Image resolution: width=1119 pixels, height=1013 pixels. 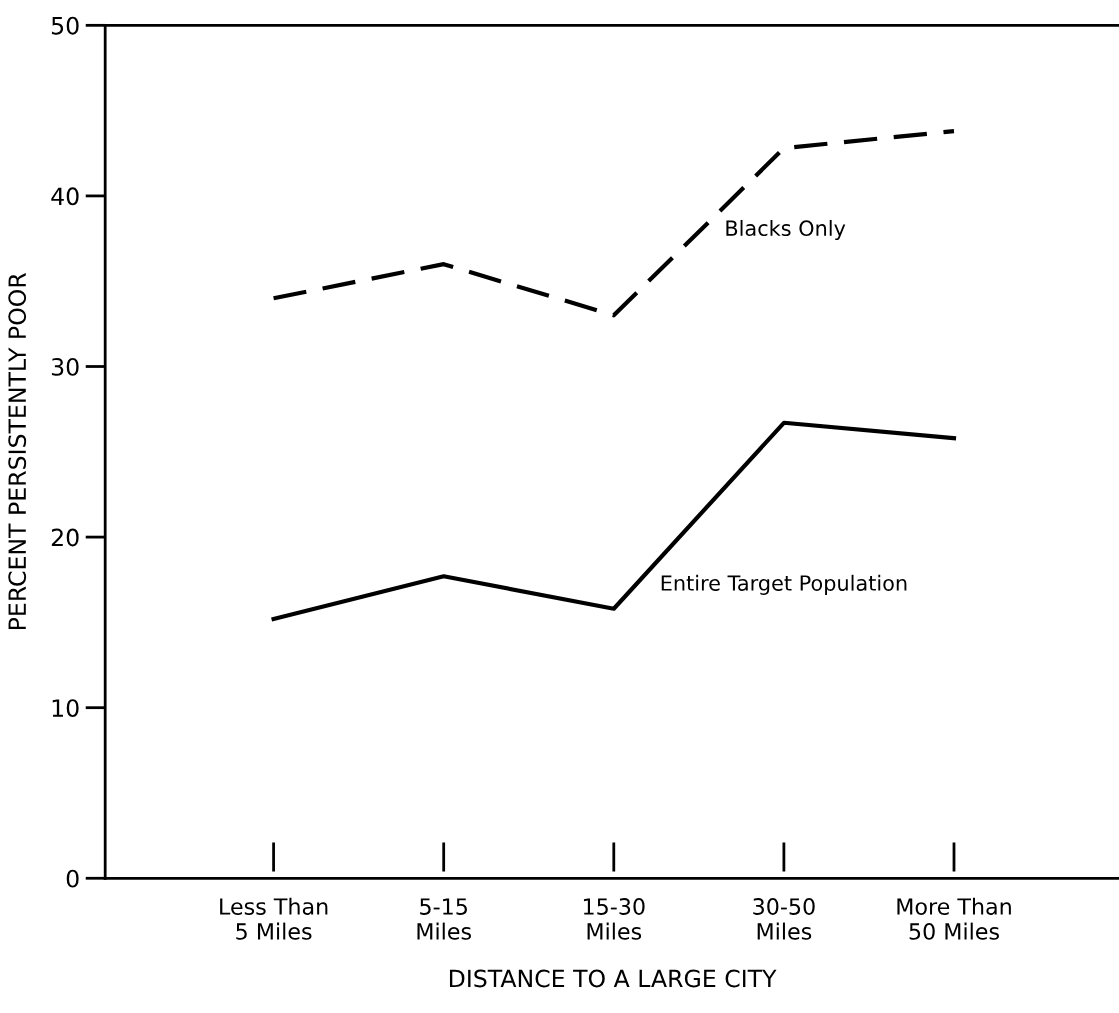 What do you see at coordinates (65, 708) in the screenshot?
I see `y-tick-label: 10` at bounding box center [65, 708].